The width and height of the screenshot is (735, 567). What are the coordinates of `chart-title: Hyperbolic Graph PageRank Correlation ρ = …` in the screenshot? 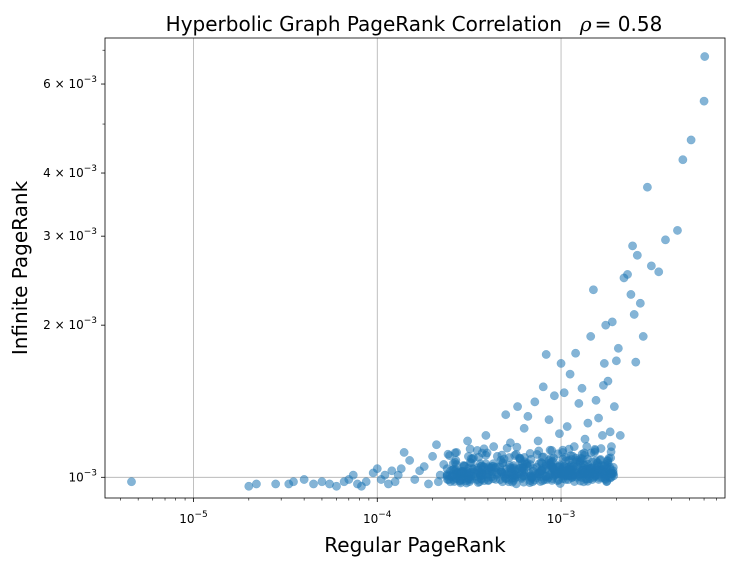 It's located at (414, 24).